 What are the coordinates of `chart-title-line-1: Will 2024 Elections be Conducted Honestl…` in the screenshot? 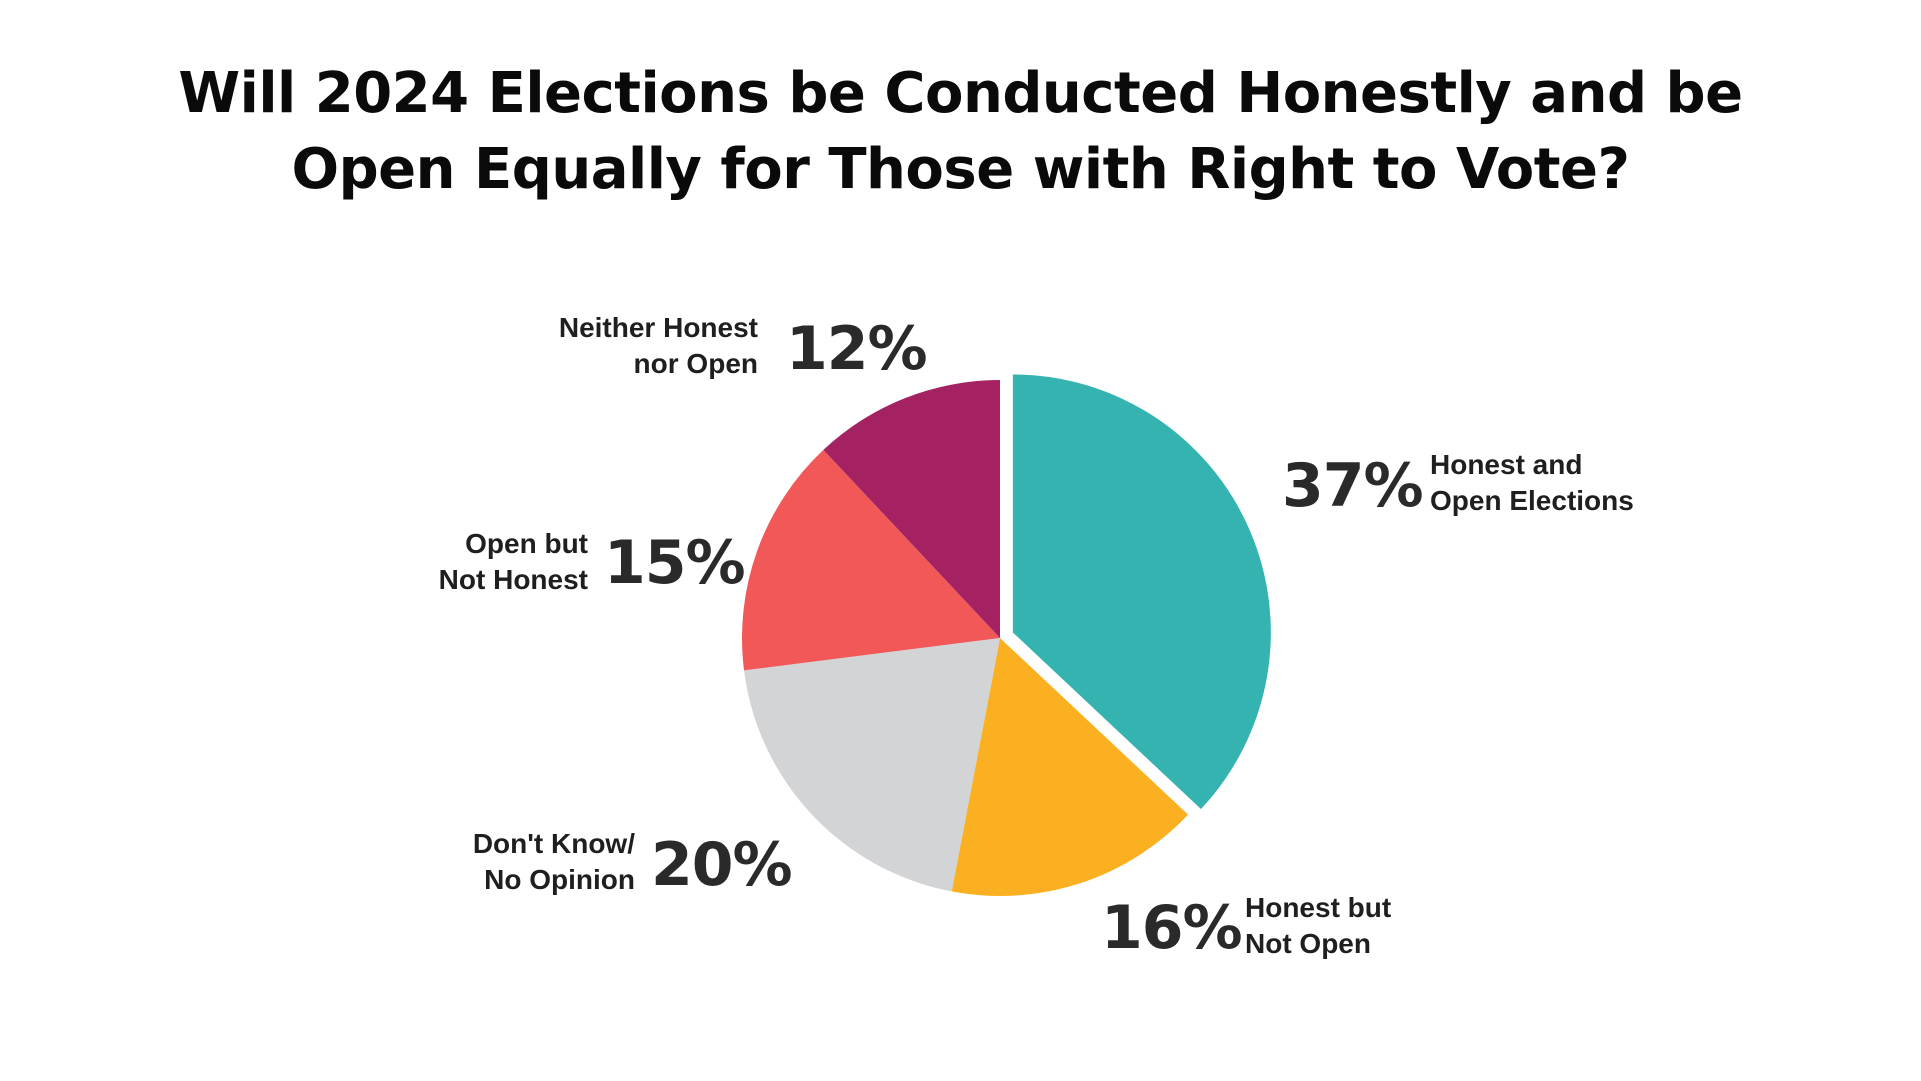 It's located at (960, 93).